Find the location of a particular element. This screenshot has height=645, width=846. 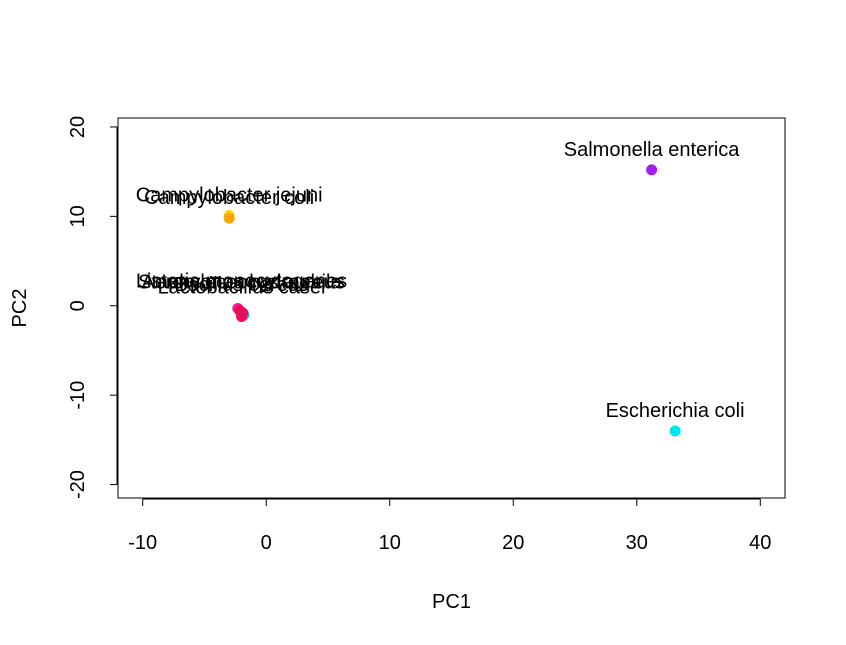

x-tick-label: 40 is located at coordinates (760, 543).